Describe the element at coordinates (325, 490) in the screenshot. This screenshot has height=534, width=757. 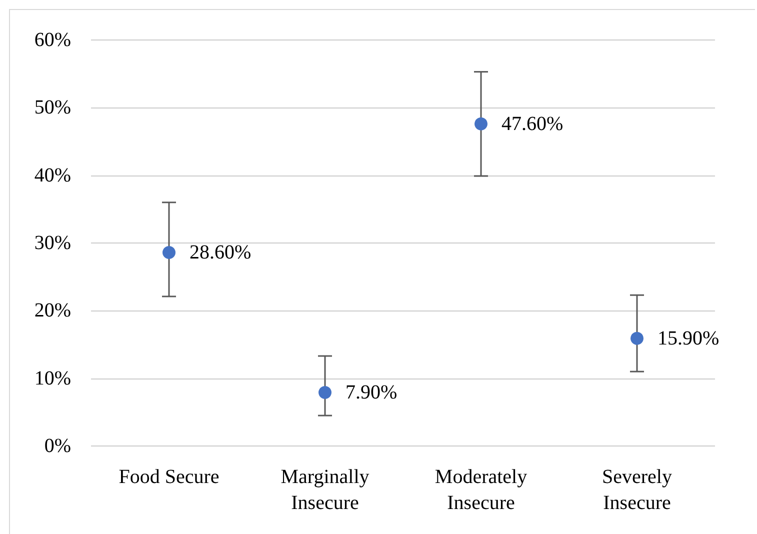
I see `x-tick-label: Marginally Insecure` at that location.